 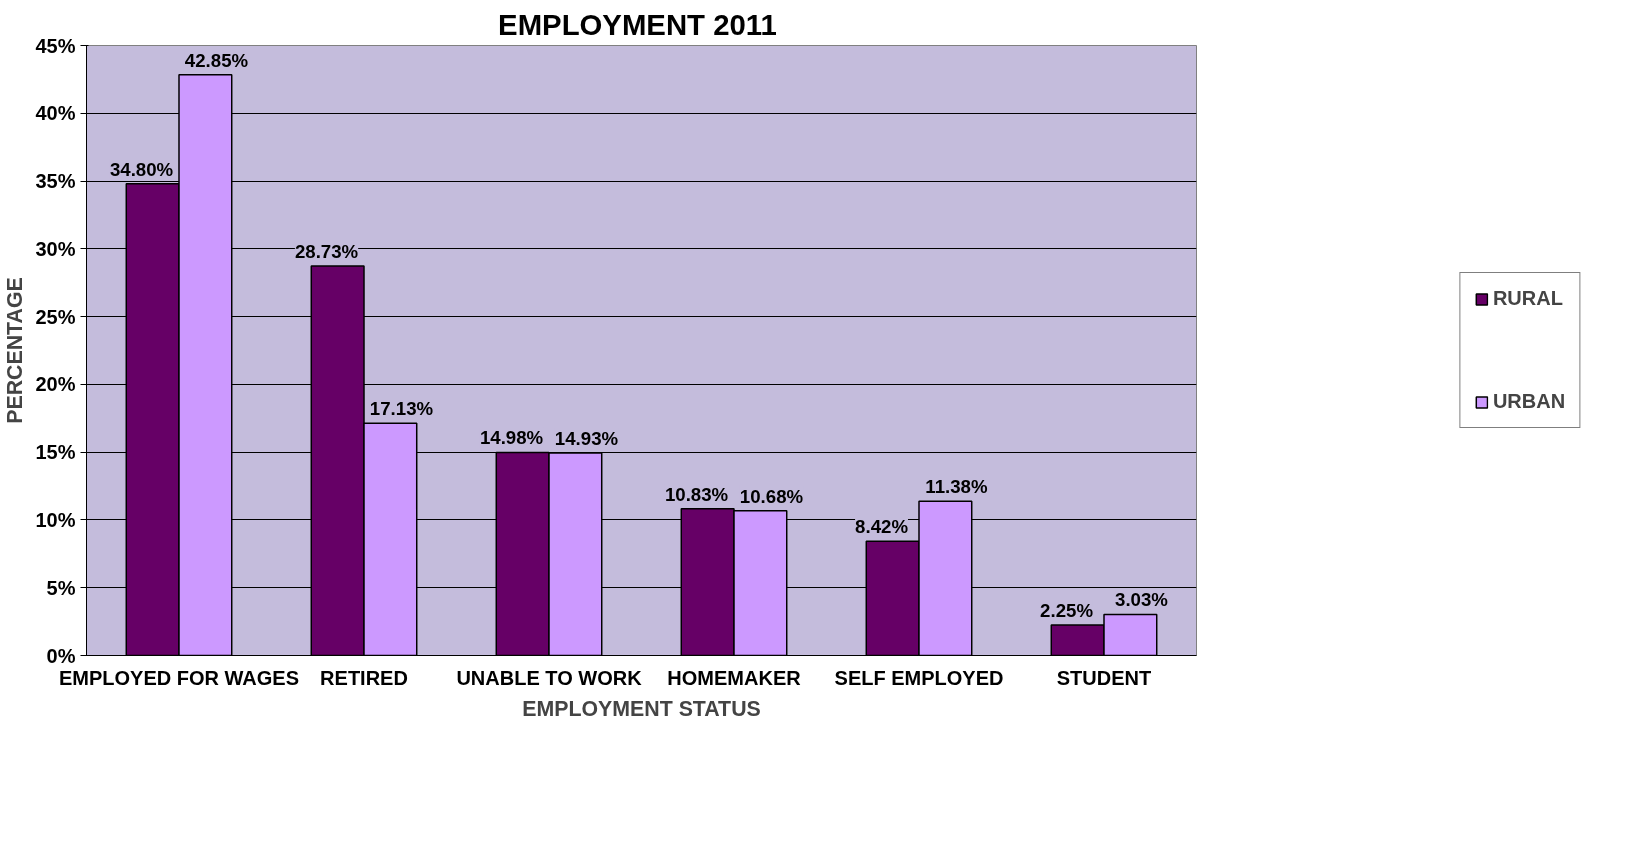 What do you see at coordinates (882, 527) in the screenshot?
I see `data-label: 8.42%` at bounding box center [882, 527].